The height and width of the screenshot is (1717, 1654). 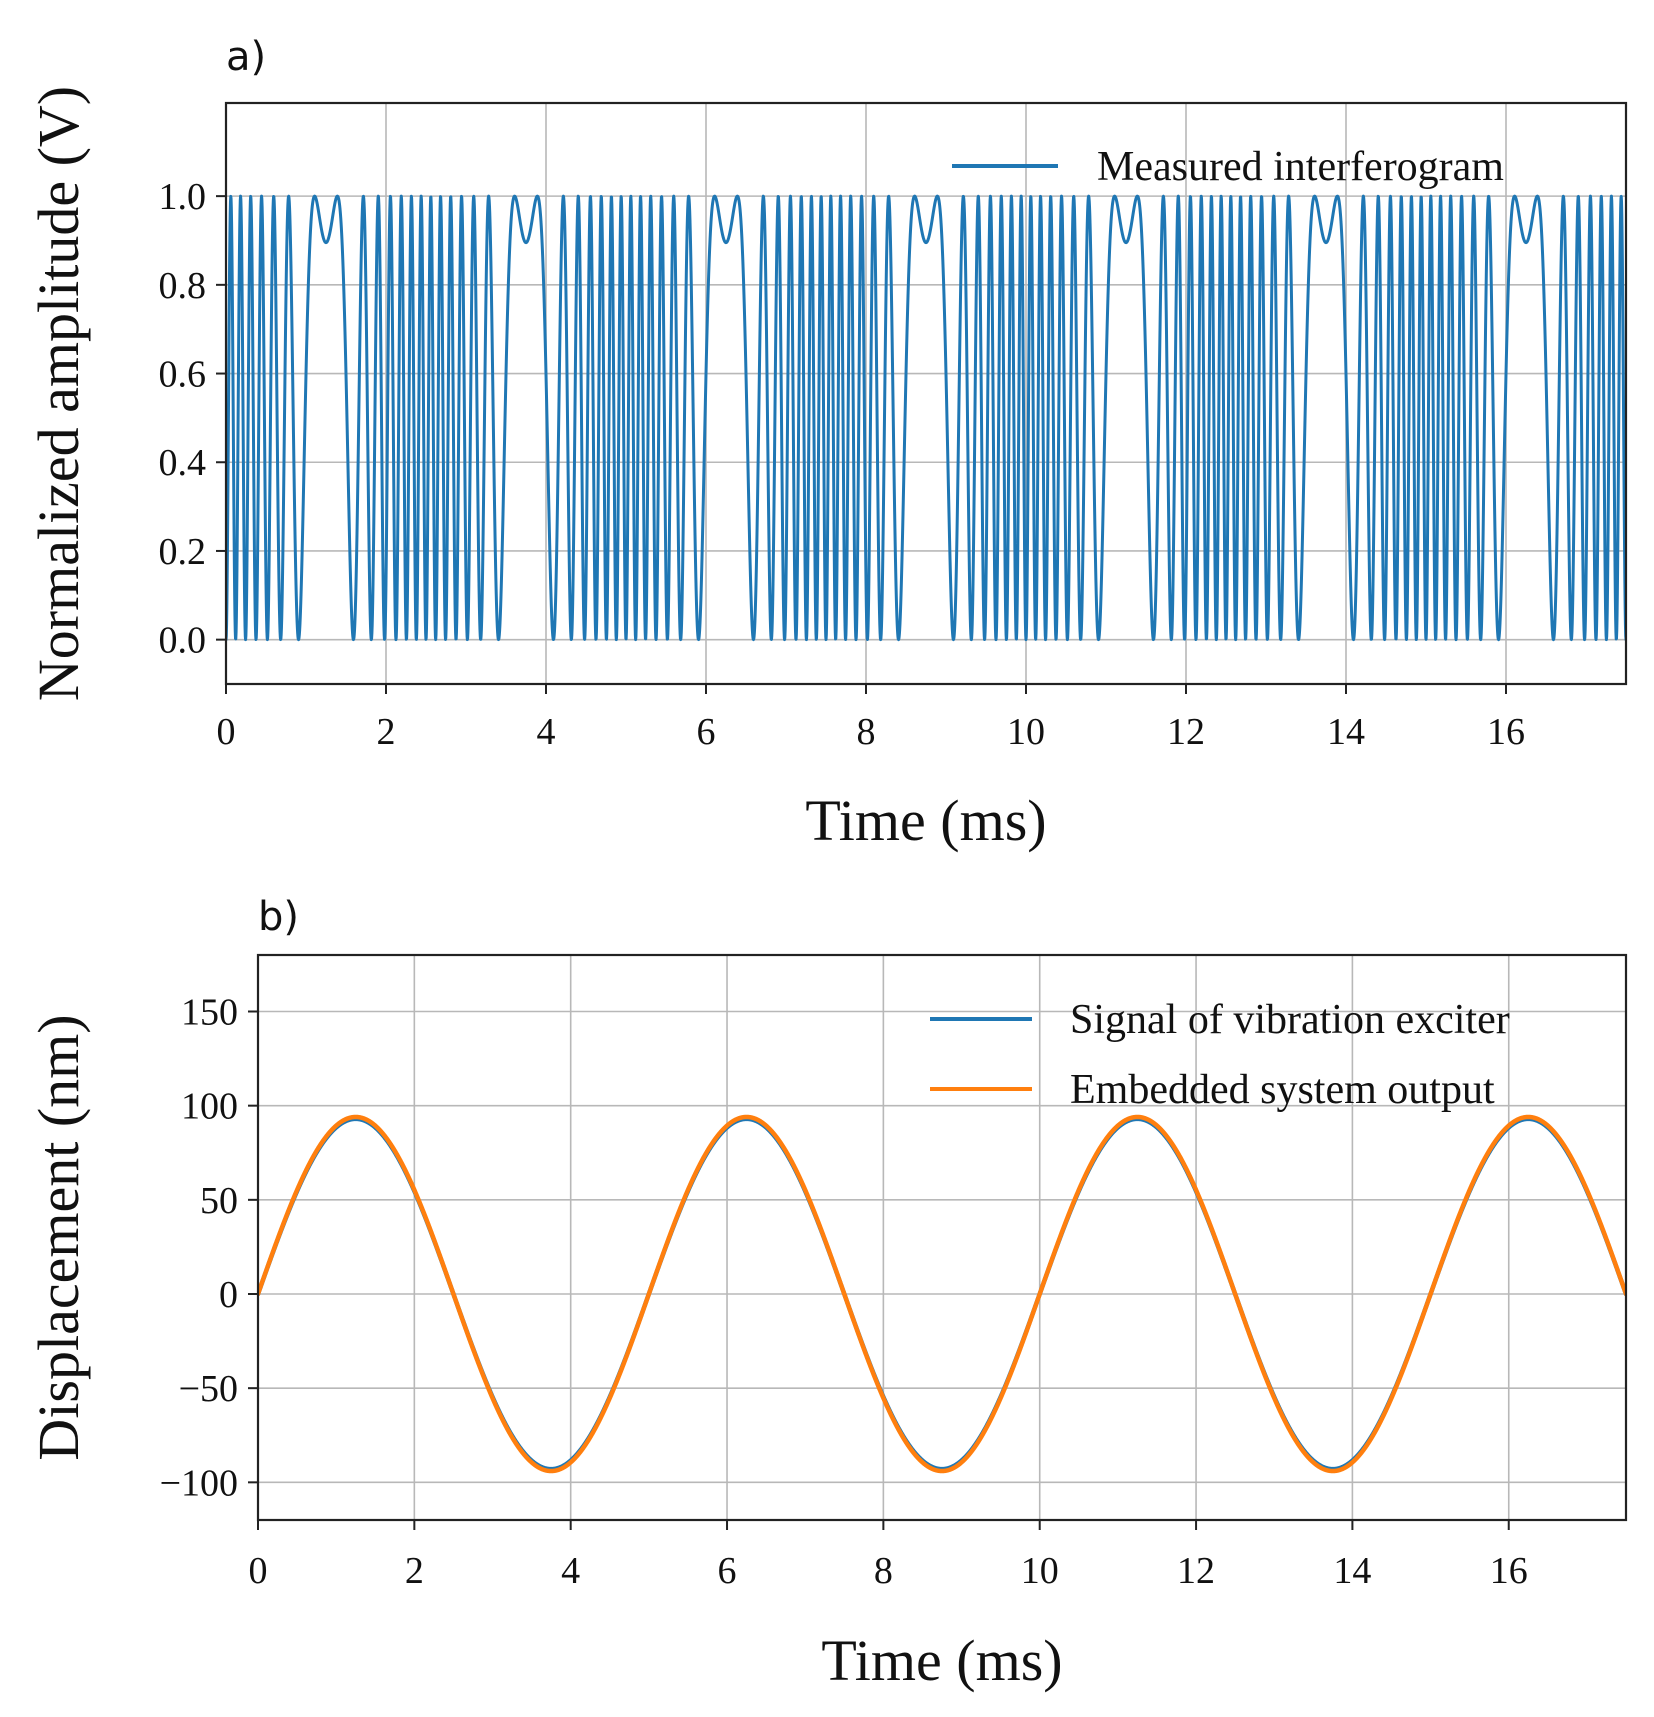 I want to click on panel-b-legend-label-2: Embedded system output, so click(x=1282, y=1090).